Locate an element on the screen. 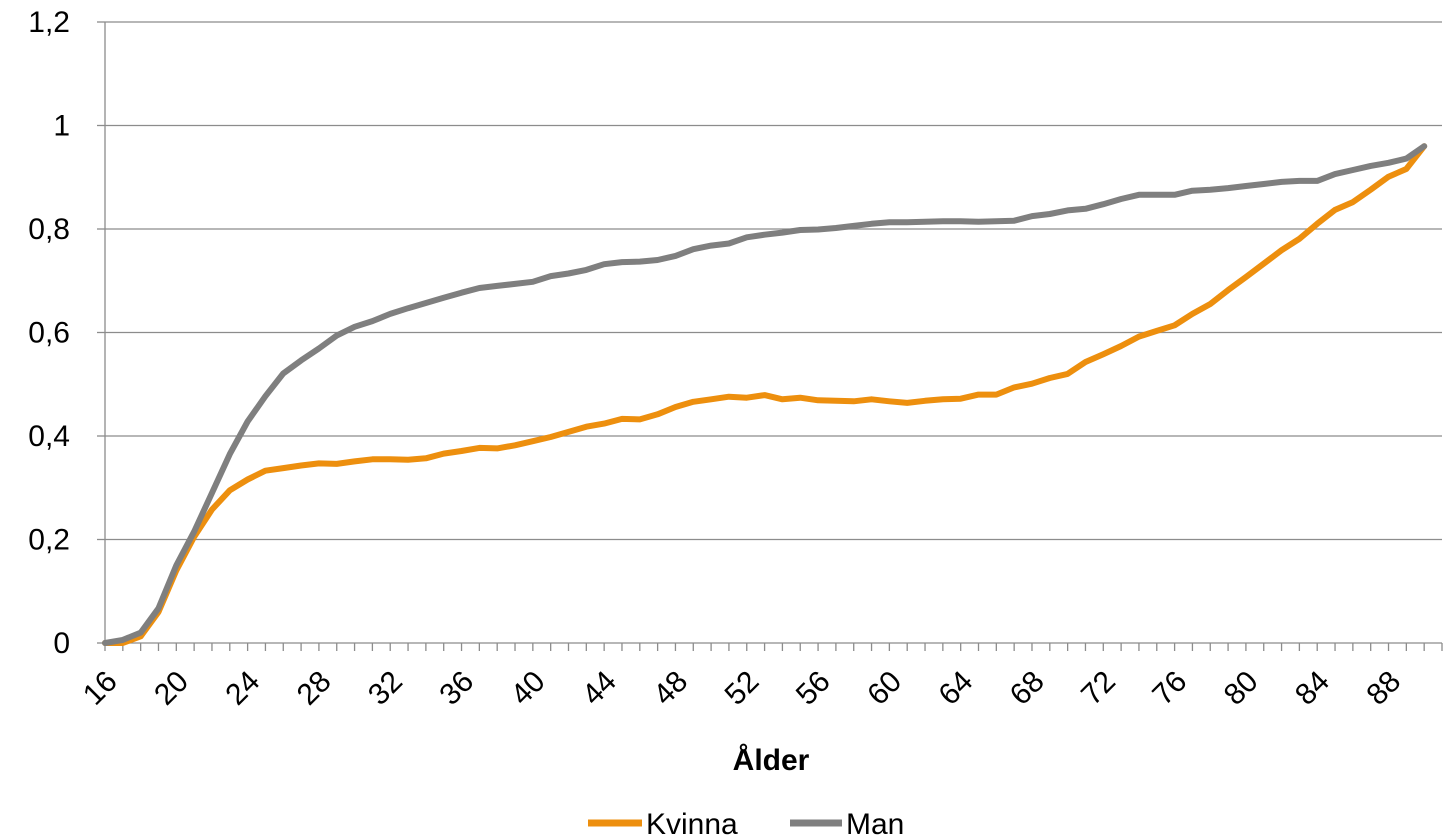 The width and height of the screenshot is (1452, 839). x-tick-label: 44 is located at coordinates (599, 688).